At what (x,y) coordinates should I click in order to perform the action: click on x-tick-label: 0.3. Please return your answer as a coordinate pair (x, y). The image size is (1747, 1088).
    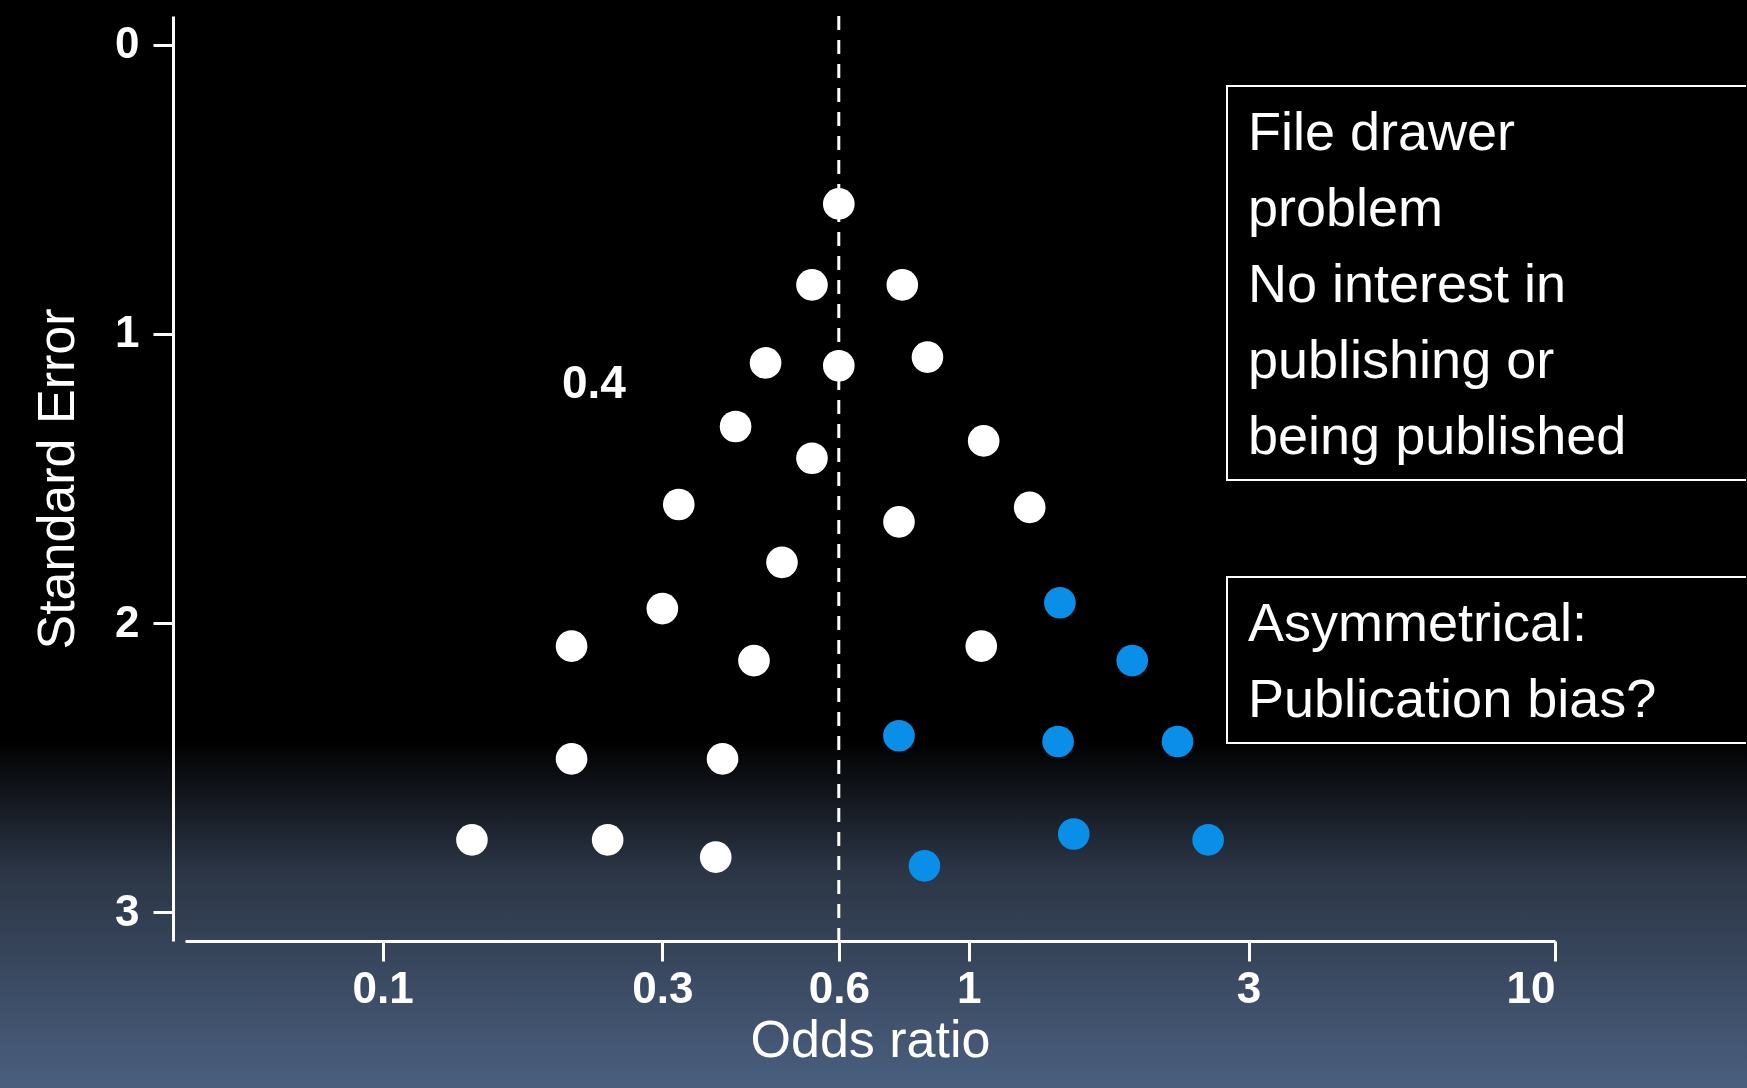
    Looking at the image, I should click on (663, 987).